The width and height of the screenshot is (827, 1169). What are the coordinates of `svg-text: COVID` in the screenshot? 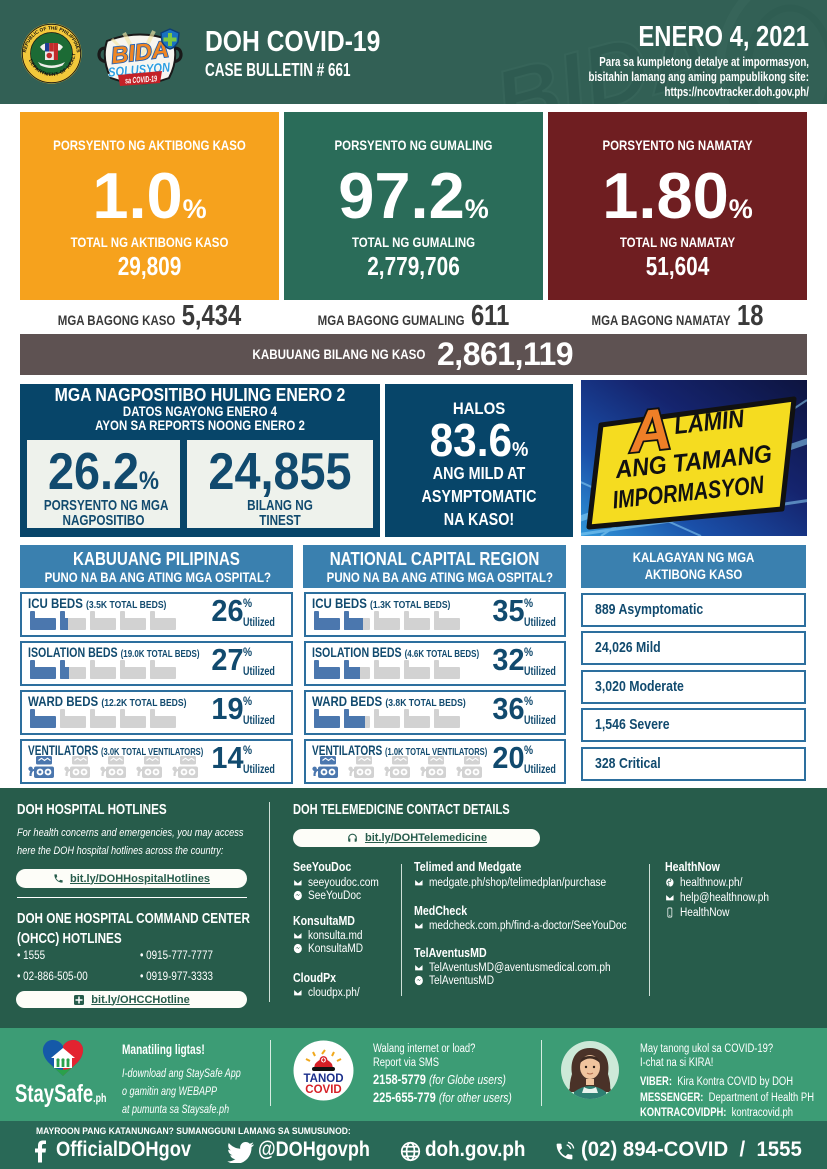 It's located at (323, 1090).